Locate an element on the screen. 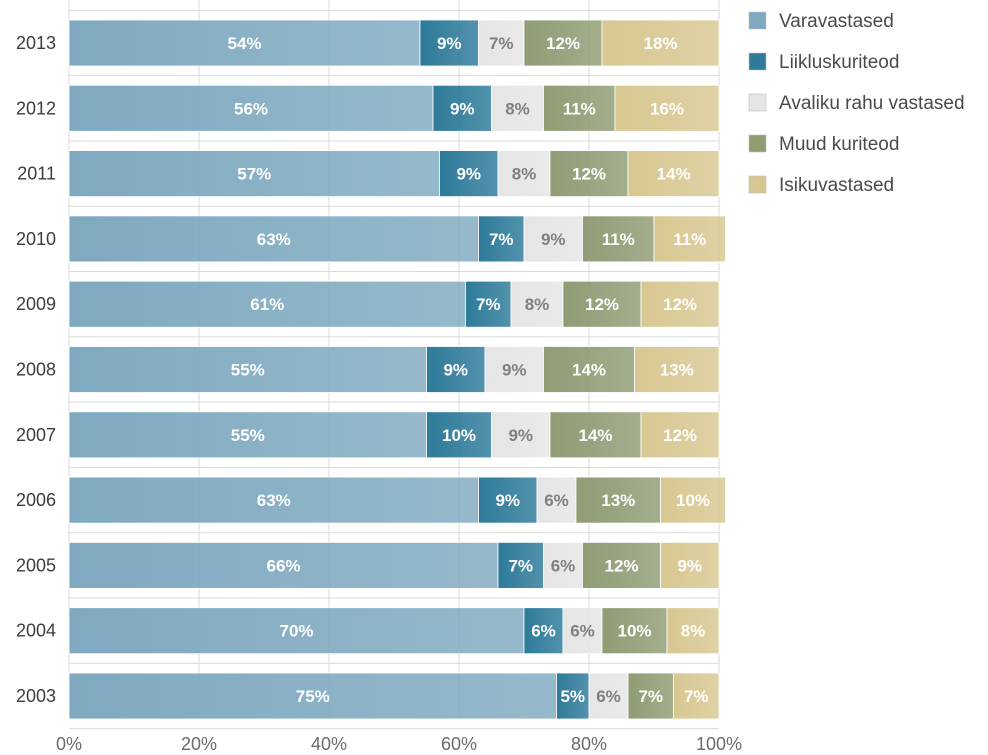  bar-row: 66% 7% 6% 12% 9% is located at coordinates (394, 565).